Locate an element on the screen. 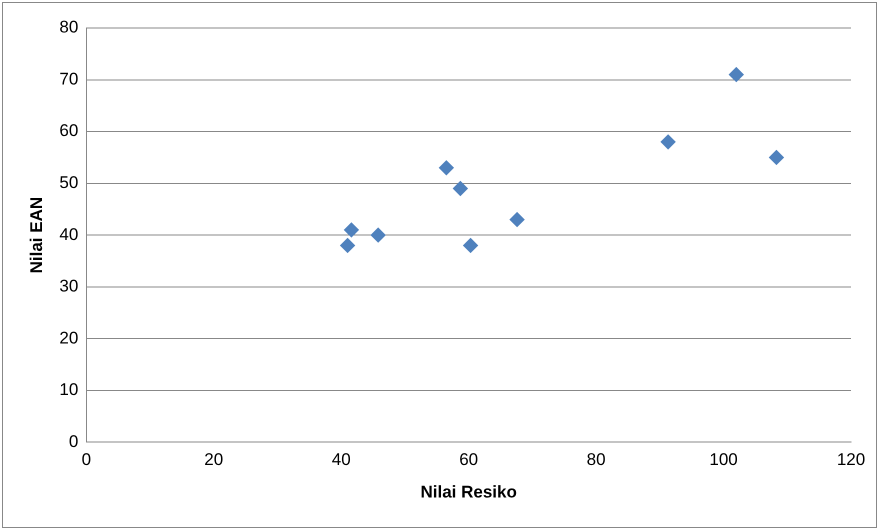 This screenshot has height=532, width=881. y-axis-title: Nilai EAN is located at coordinates (36, 235).